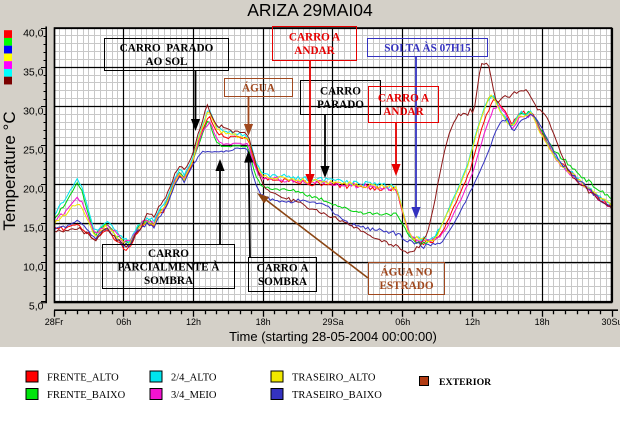  Describe the element at coordinates (36, 306) in the screenshot. I see `svg-text: 5,0` at that location.